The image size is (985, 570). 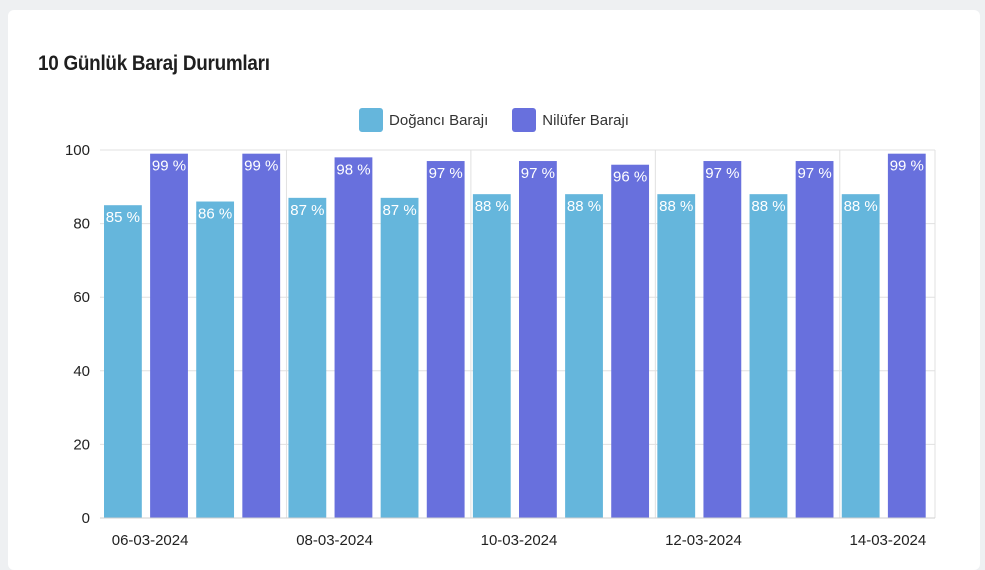 I want to click on legend-label-doganci: Doğancı Barajı, so click(x=439, y=120).